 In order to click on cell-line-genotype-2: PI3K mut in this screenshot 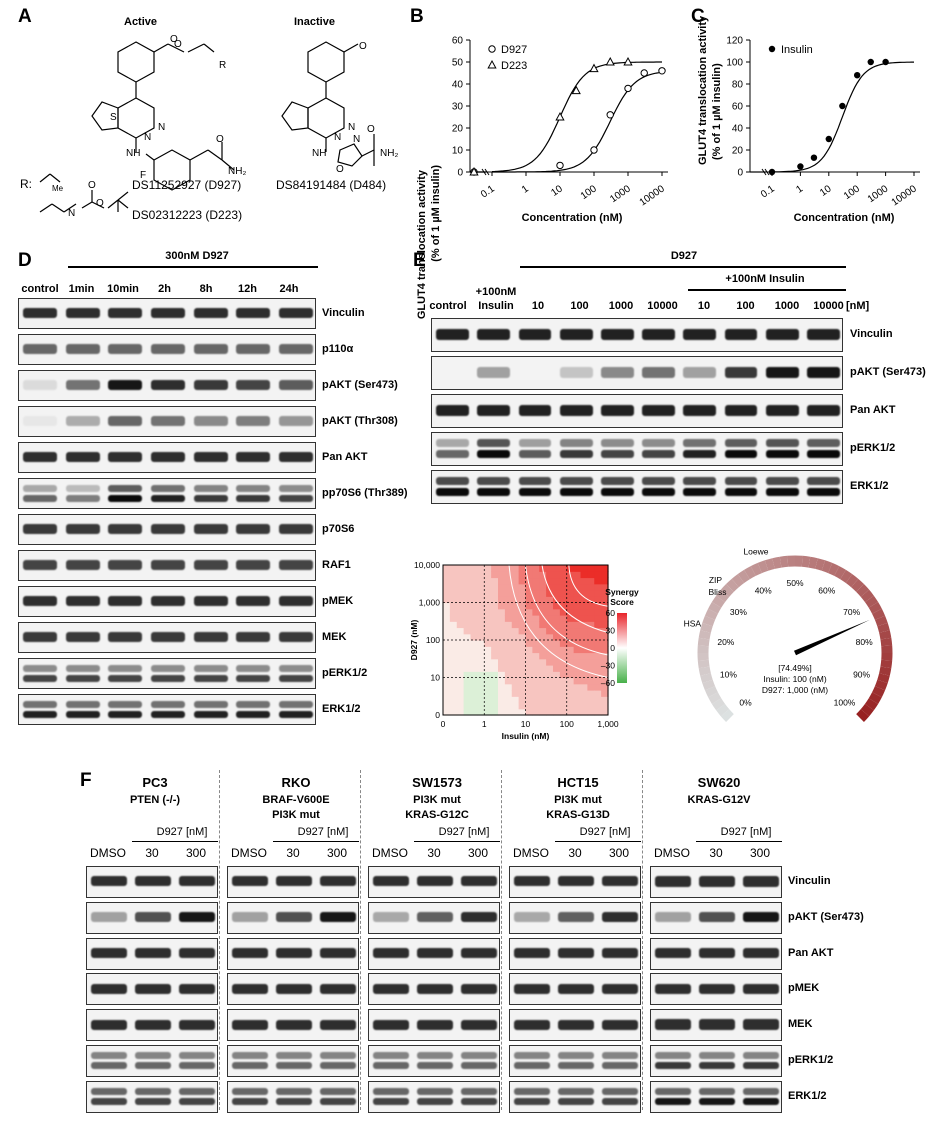, I will do `click(296, 815)`.